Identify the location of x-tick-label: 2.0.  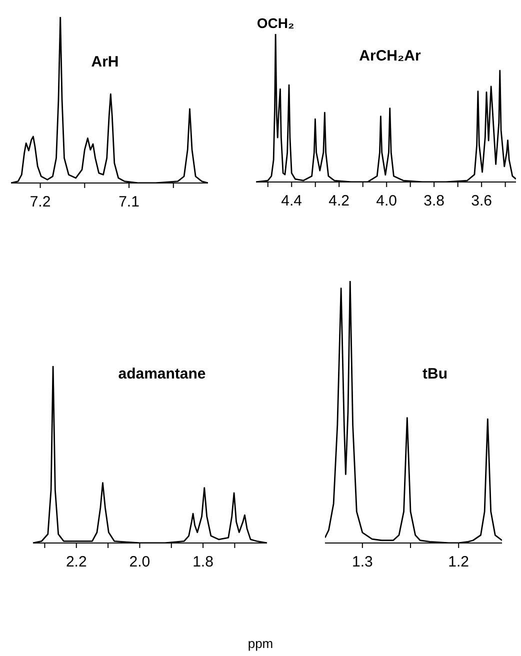
(139, 562).